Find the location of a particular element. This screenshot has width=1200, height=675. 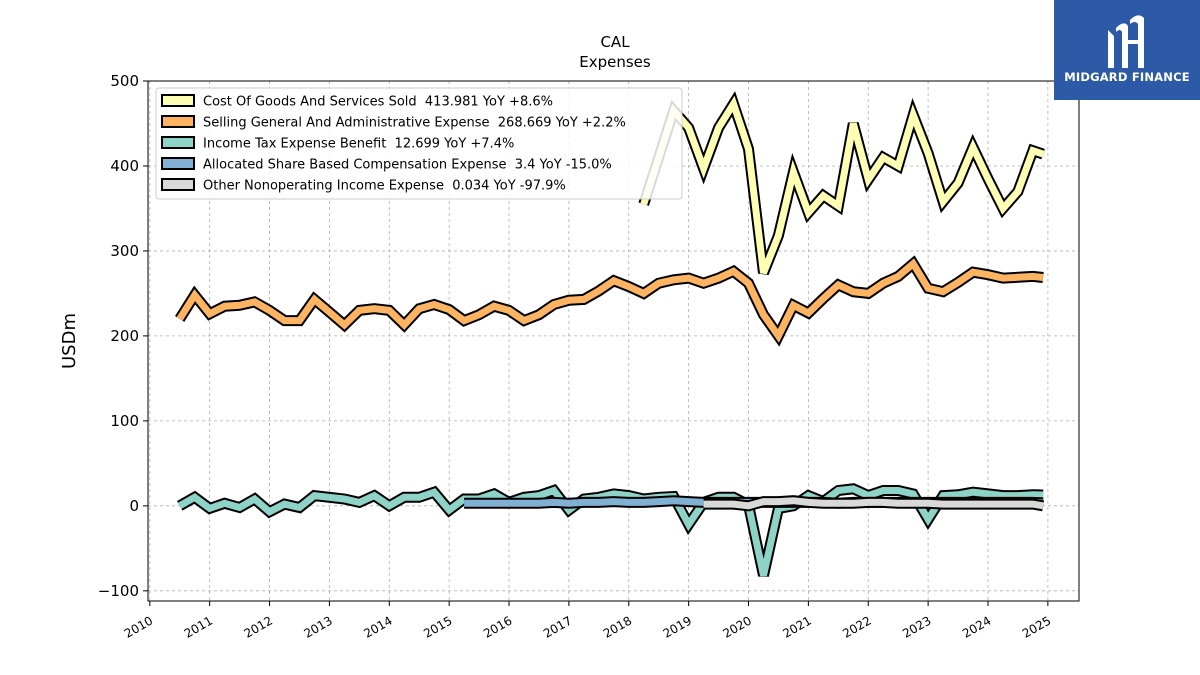

x-tick-label: 2021 is located at coordinates (796, 626).